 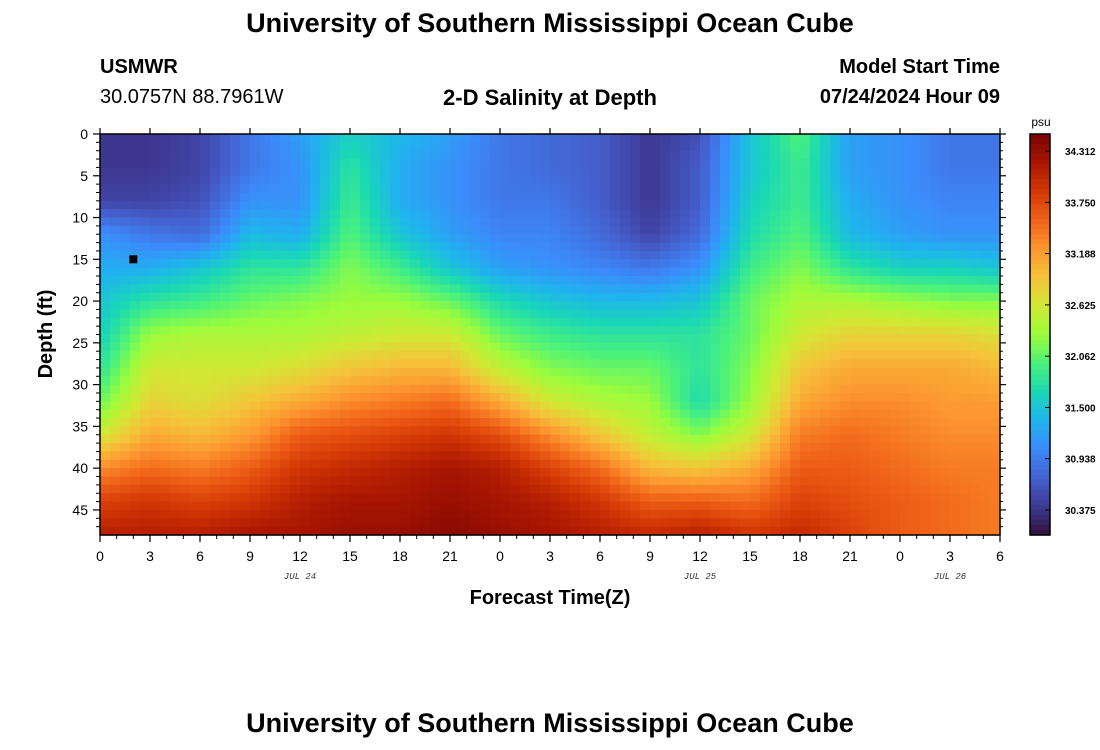 What do you see at coordinates (1040, 462) in the screenshot?
I see `colorbar-segment` at bounding box center [1040, 462].